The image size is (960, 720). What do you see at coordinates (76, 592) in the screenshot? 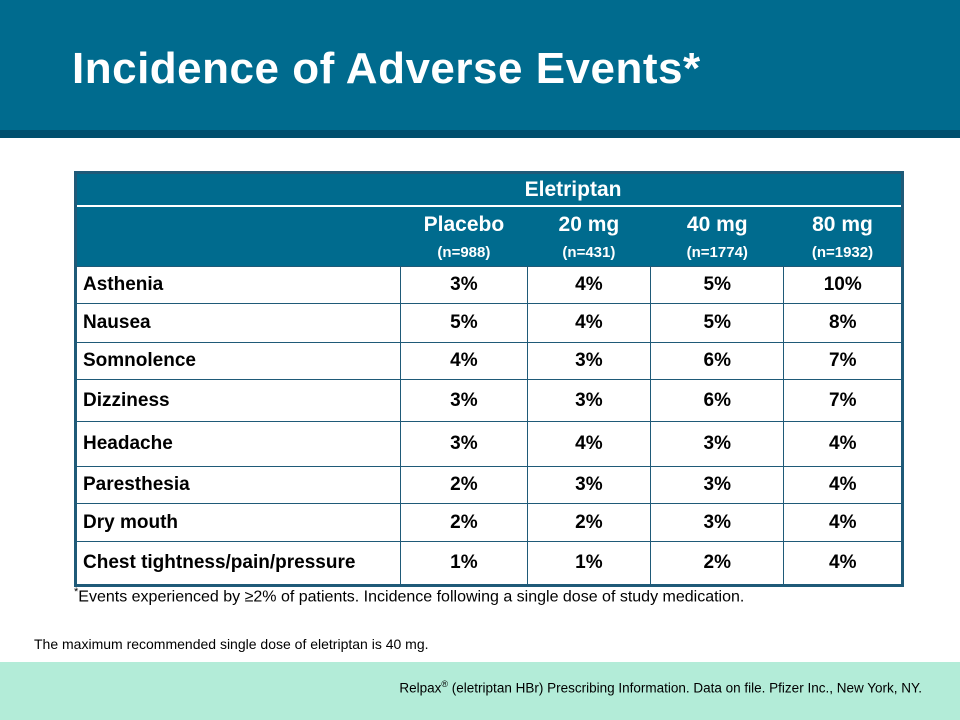
I see `footnote-marker: *` at bounding box center [76, 592].